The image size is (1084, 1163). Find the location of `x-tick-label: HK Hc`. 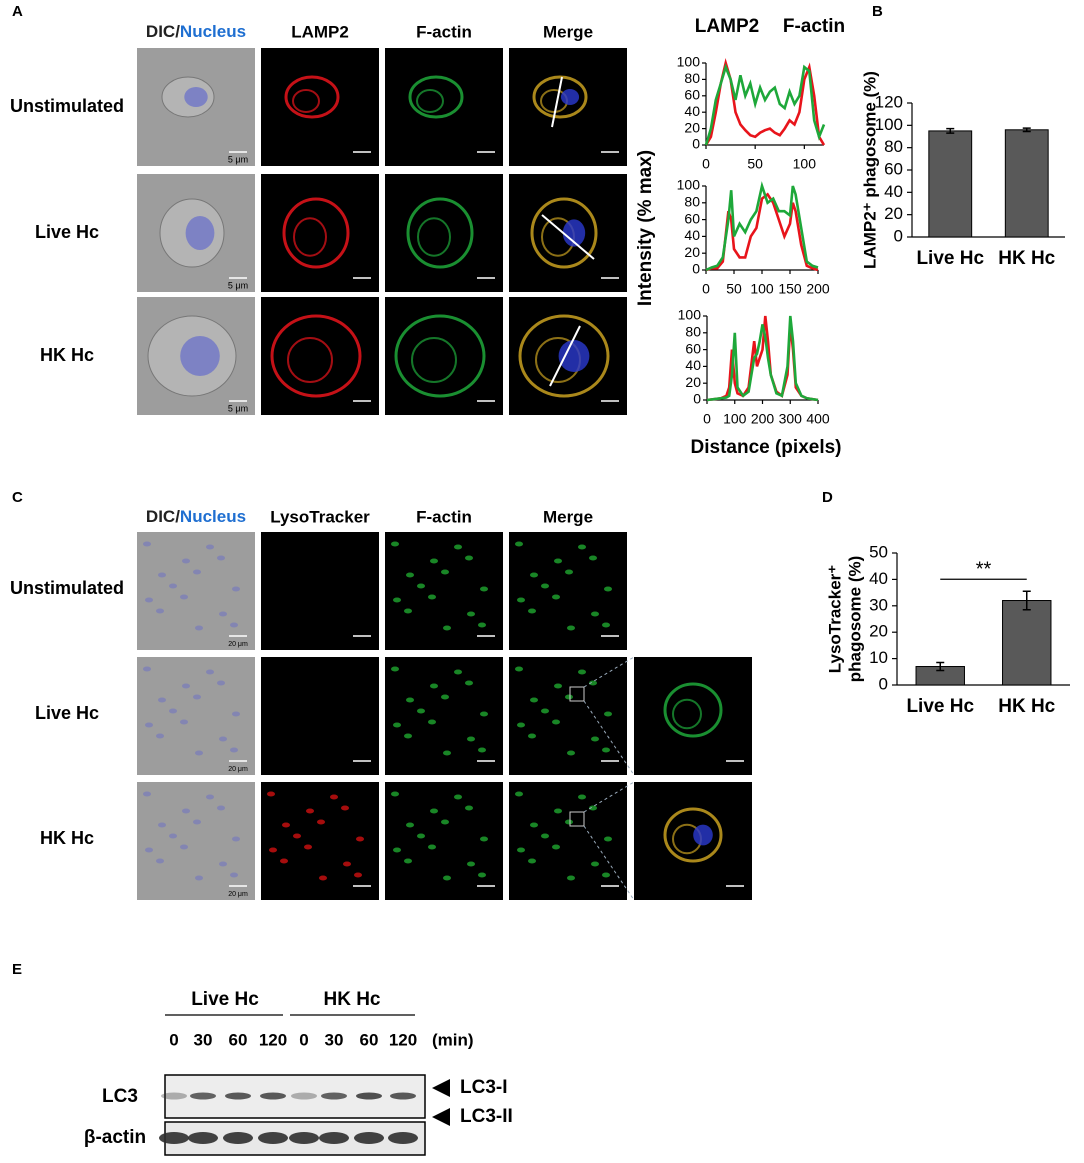

x-tick-label: HK Hc is located at coordinates (1026, 258).